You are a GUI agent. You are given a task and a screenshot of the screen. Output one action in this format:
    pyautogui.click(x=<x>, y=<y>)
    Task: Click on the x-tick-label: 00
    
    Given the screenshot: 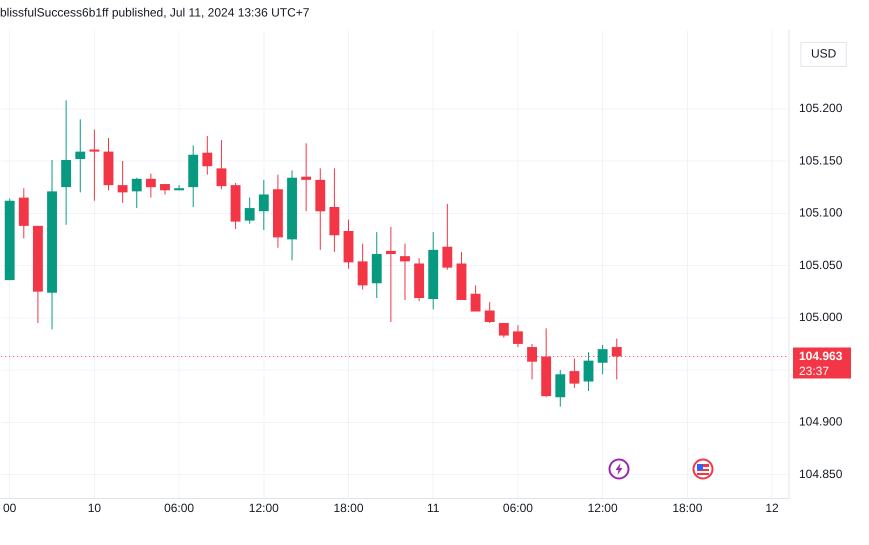 What is the action you would take?
    pyautogui.click(x=9, y=508)
    